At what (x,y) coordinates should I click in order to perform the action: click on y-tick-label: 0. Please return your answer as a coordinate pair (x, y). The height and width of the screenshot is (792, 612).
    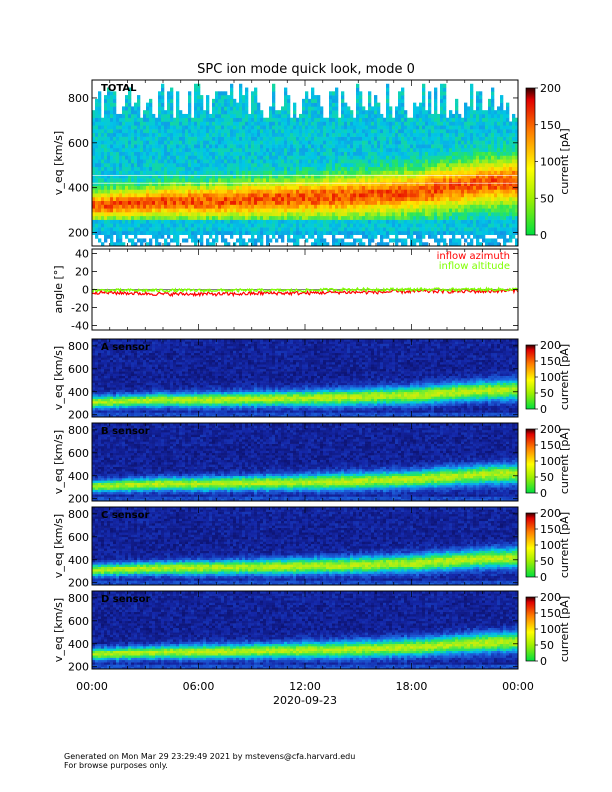
    Looking at the image, I should click on (85, 290).